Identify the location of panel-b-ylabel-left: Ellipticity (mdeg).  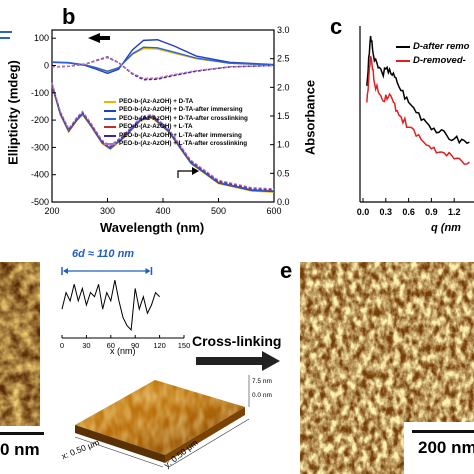
(13, 113).